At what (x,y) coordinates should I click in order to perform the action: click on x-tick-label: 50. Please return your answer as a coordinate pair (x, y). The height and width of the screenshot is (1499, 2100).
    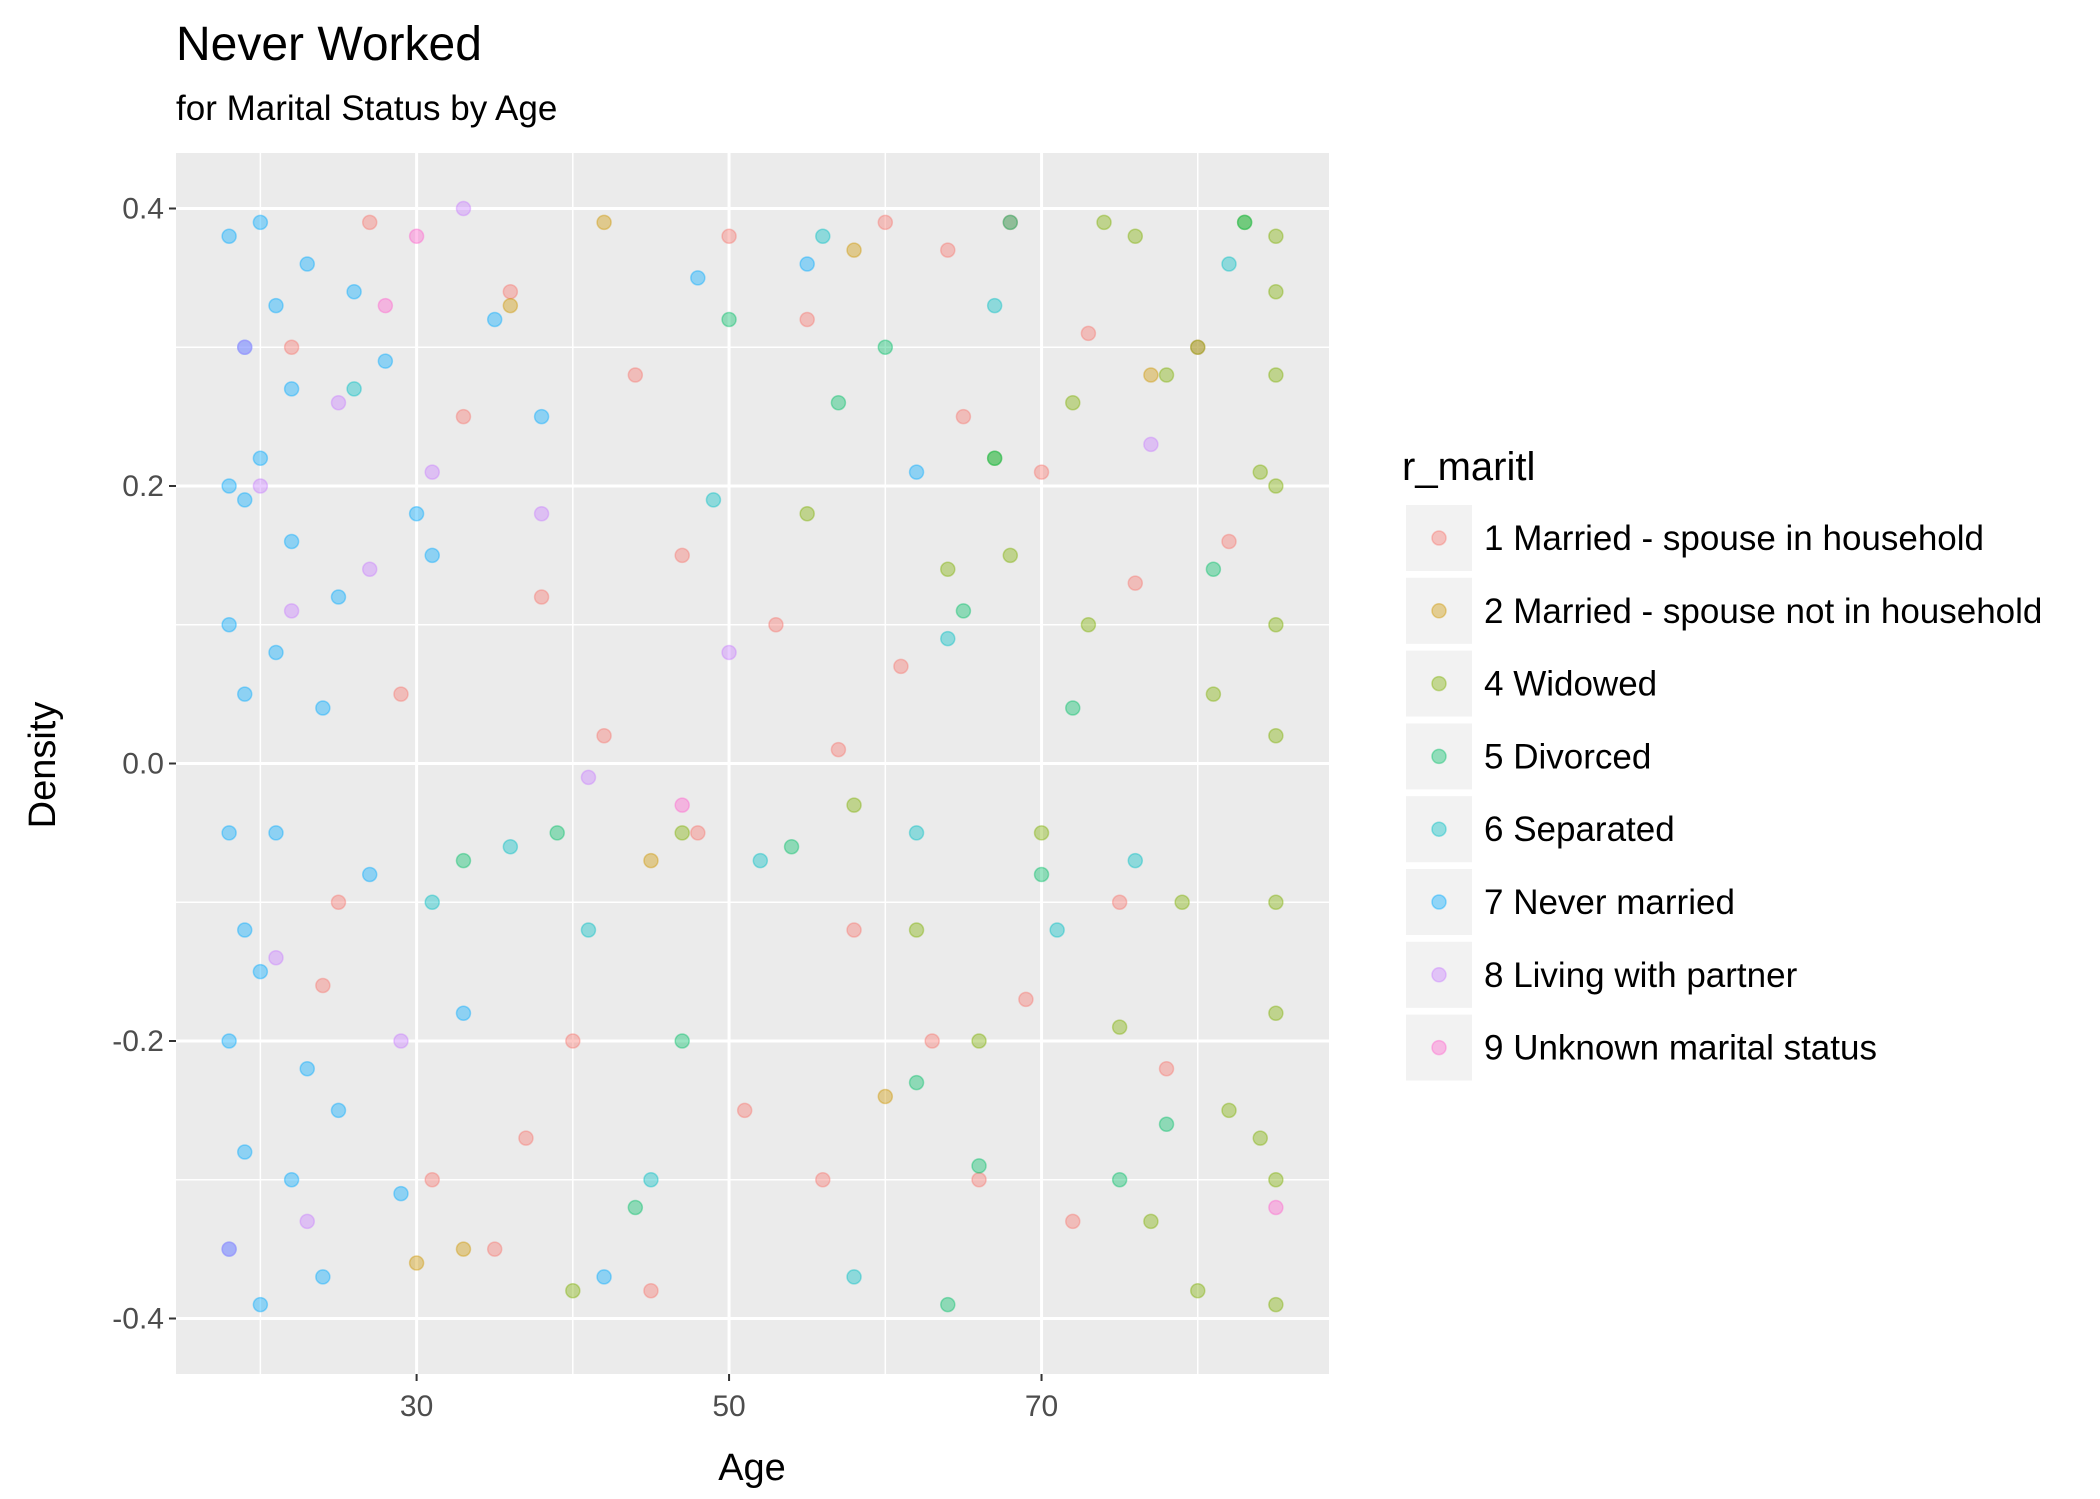
    Looking at the image, I should click on (728, 1406).